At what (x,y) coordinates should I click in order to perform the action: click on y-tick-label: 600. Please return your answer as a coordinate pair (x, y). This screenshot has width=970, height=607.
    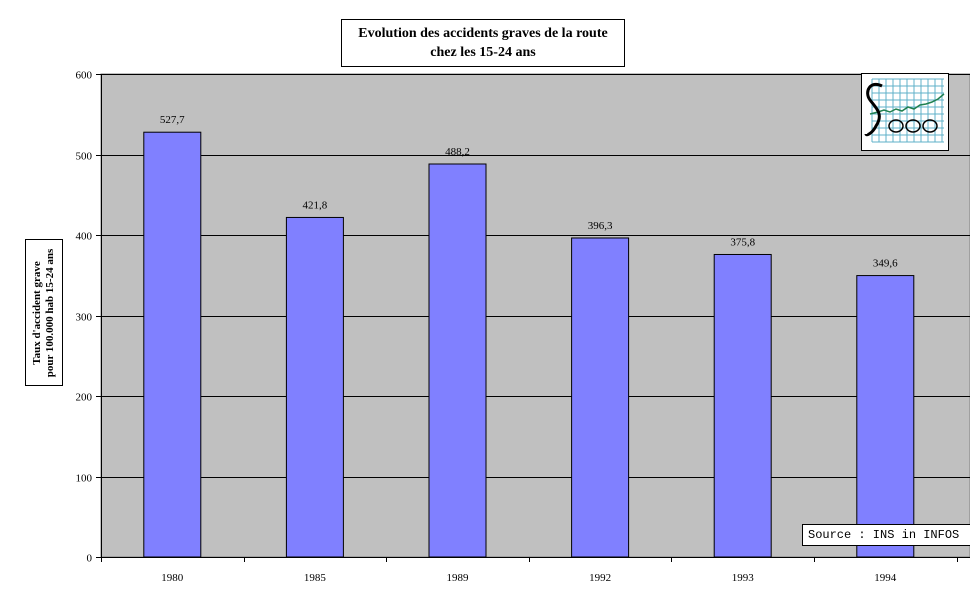
    Looking at the image, I should click on (84, 76).